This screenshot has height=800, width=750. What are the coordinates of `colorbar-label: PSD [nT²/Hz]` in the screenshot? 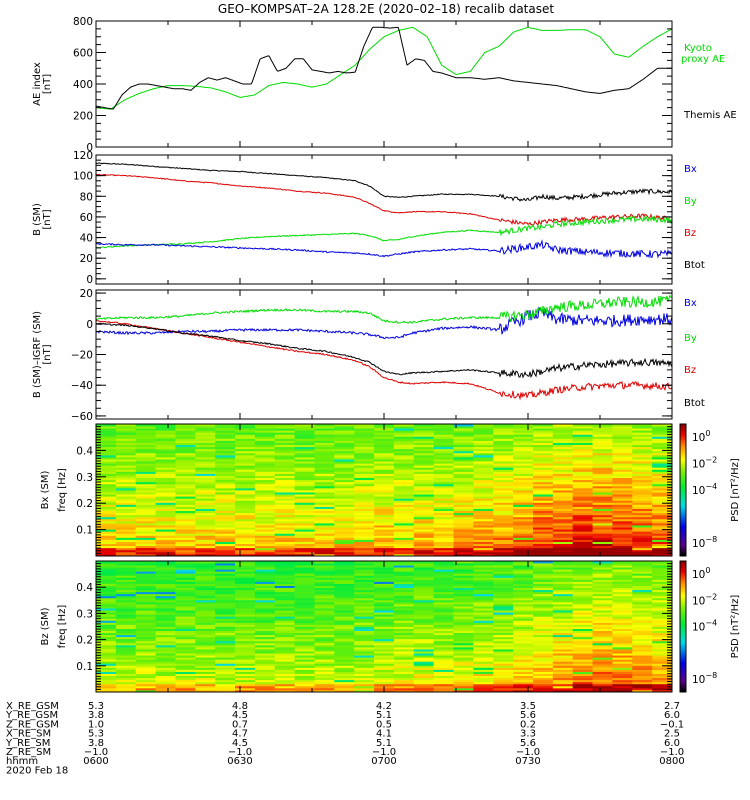 It's located at (735, 627).